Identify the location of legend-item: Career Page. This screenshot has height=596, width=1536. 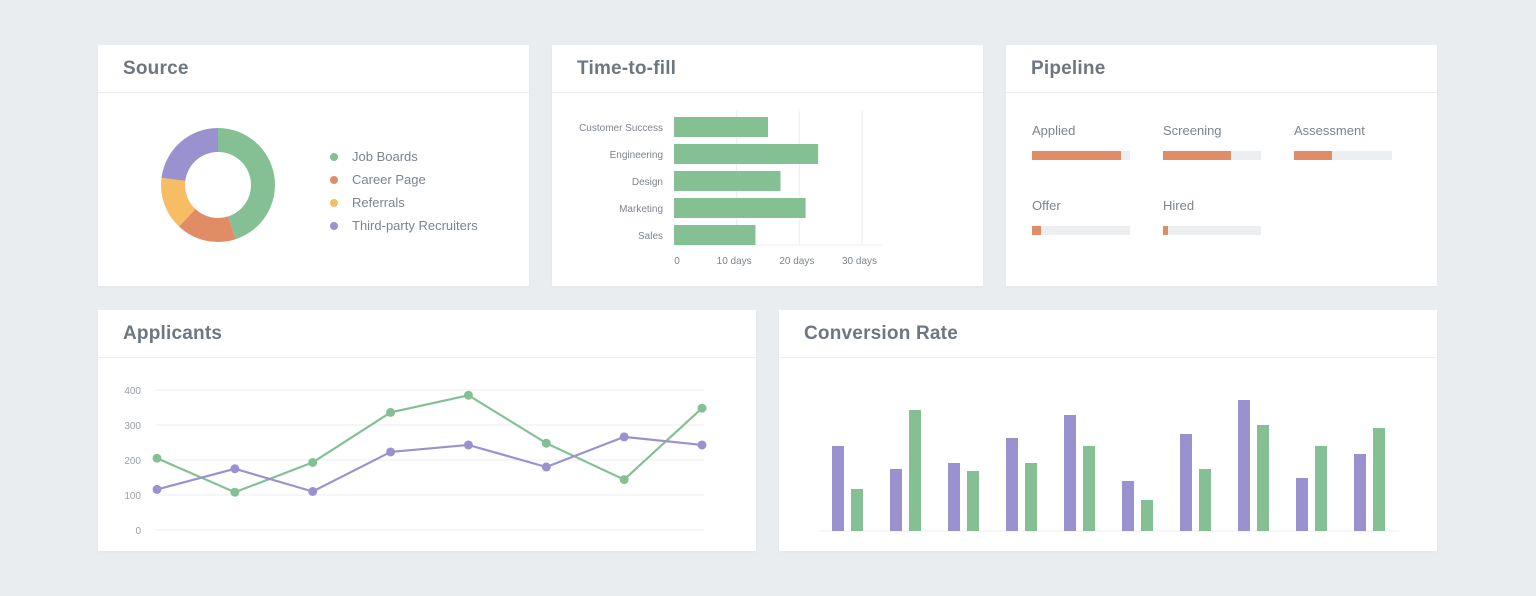
(404, 179).